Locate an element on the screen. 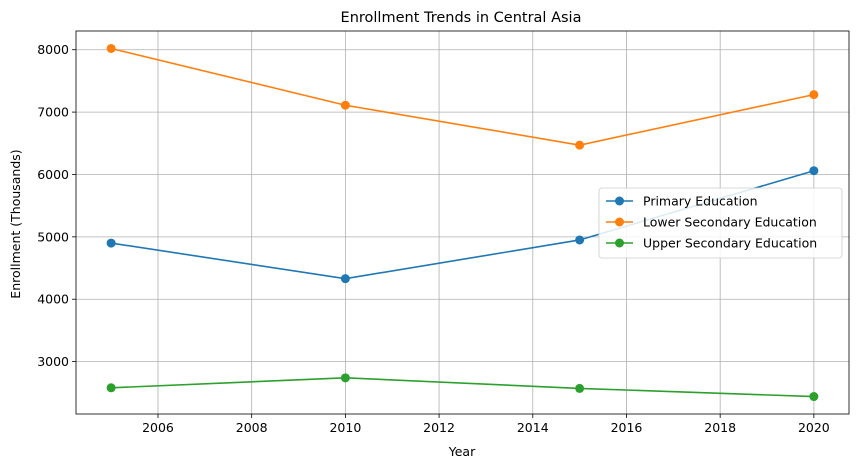 Image resolution: width=859 pixels, height=468 pixels. x-axis: 2006 2008 2010 2012 2014 2016 2018 2020 is located at coordinates (486, 424).